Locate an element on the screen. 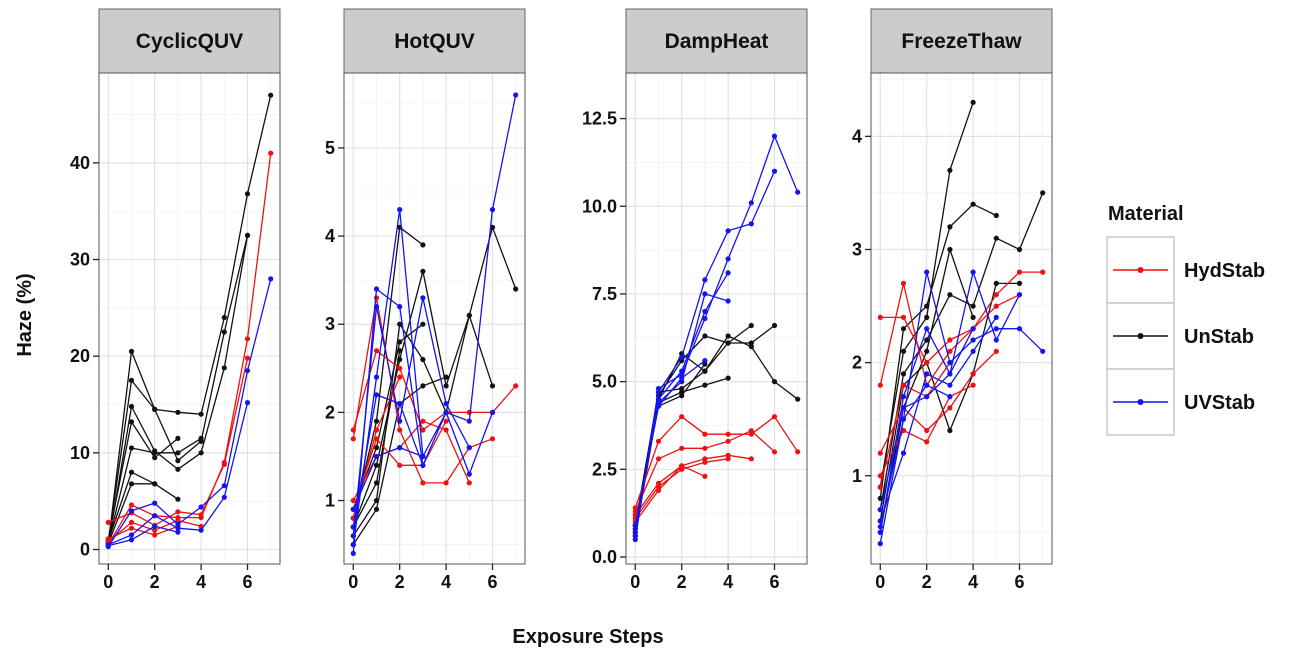 This screenshot has height=649, width=1298. legend-point is located at coordinates (1140, 336).